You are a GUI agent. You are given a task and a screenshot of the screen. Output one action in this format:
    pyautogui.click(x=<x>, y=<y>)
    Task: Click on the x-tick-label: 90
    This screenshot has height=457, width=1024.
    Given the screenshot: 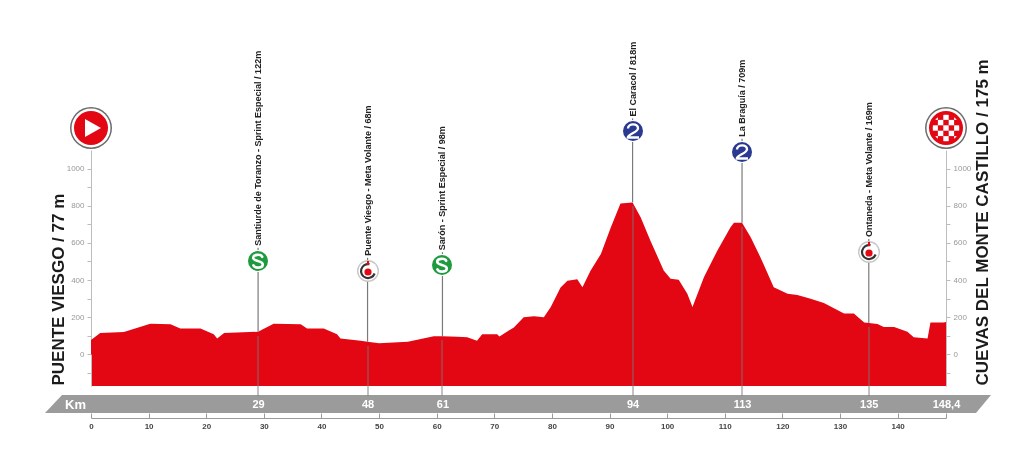 What is the action you would take?
    pyautogui.click(x=610, y=426)
    